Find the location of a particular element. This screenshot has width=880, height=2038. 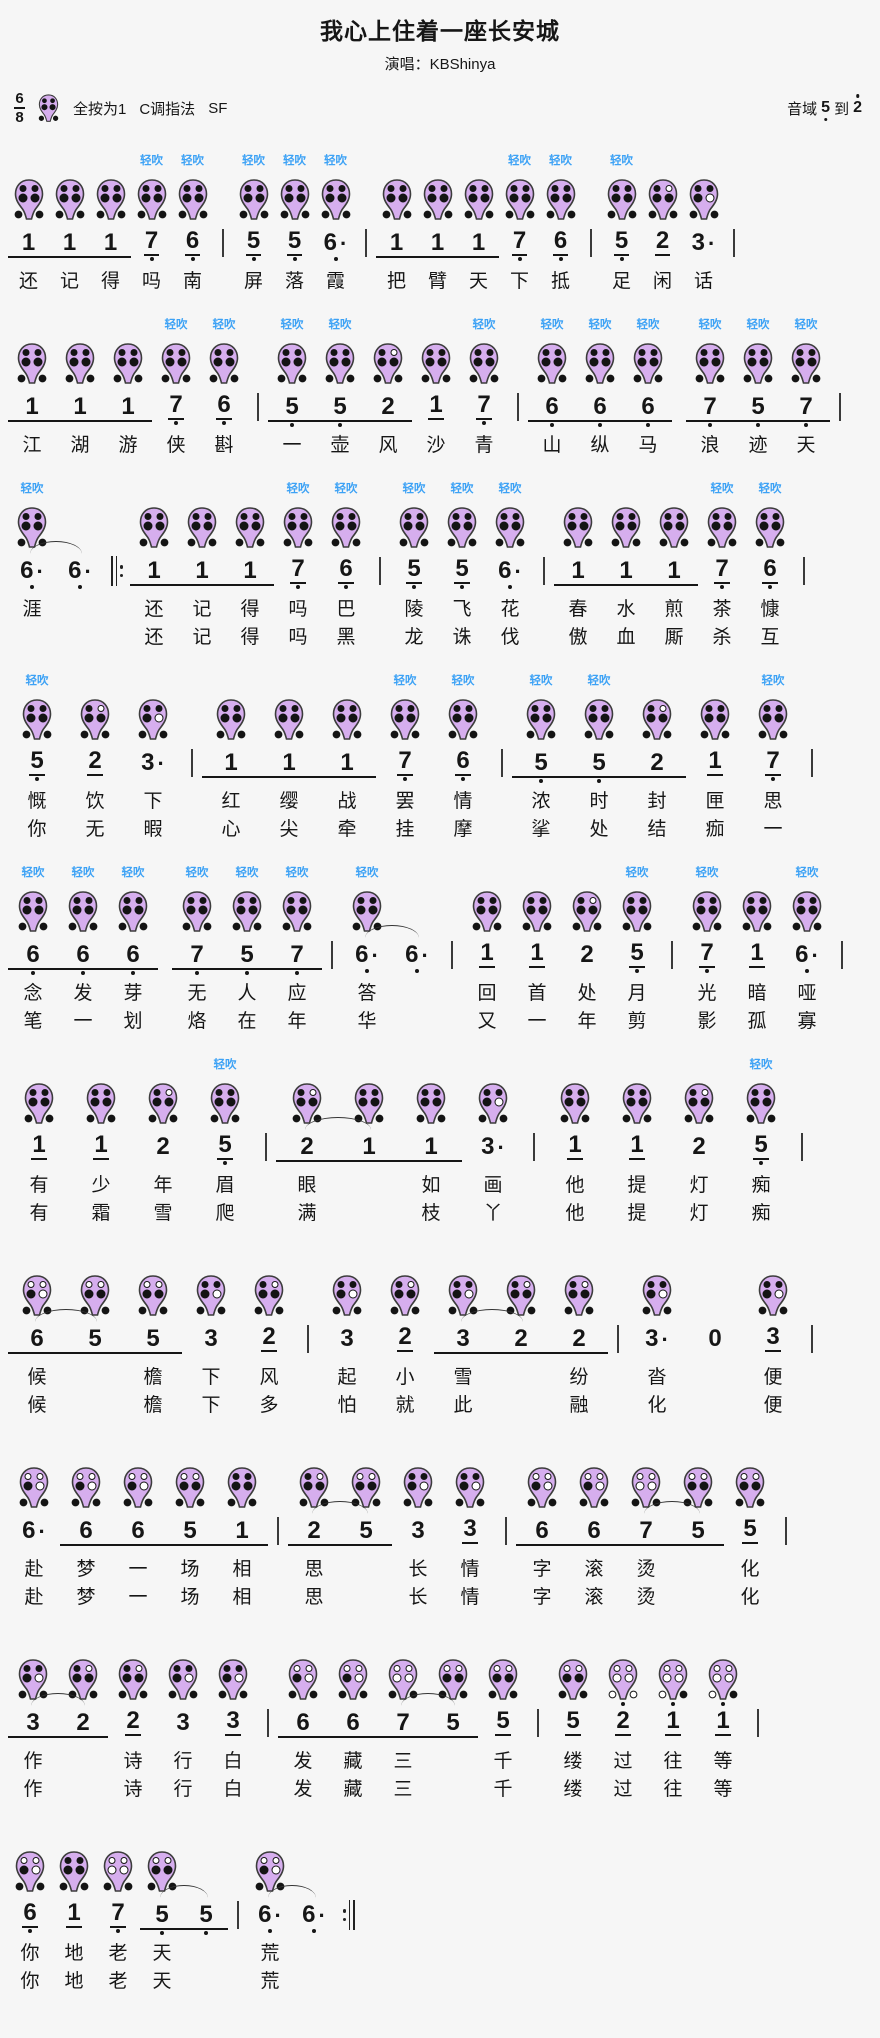

octave-dot-below is located at coordinates (600, 425).